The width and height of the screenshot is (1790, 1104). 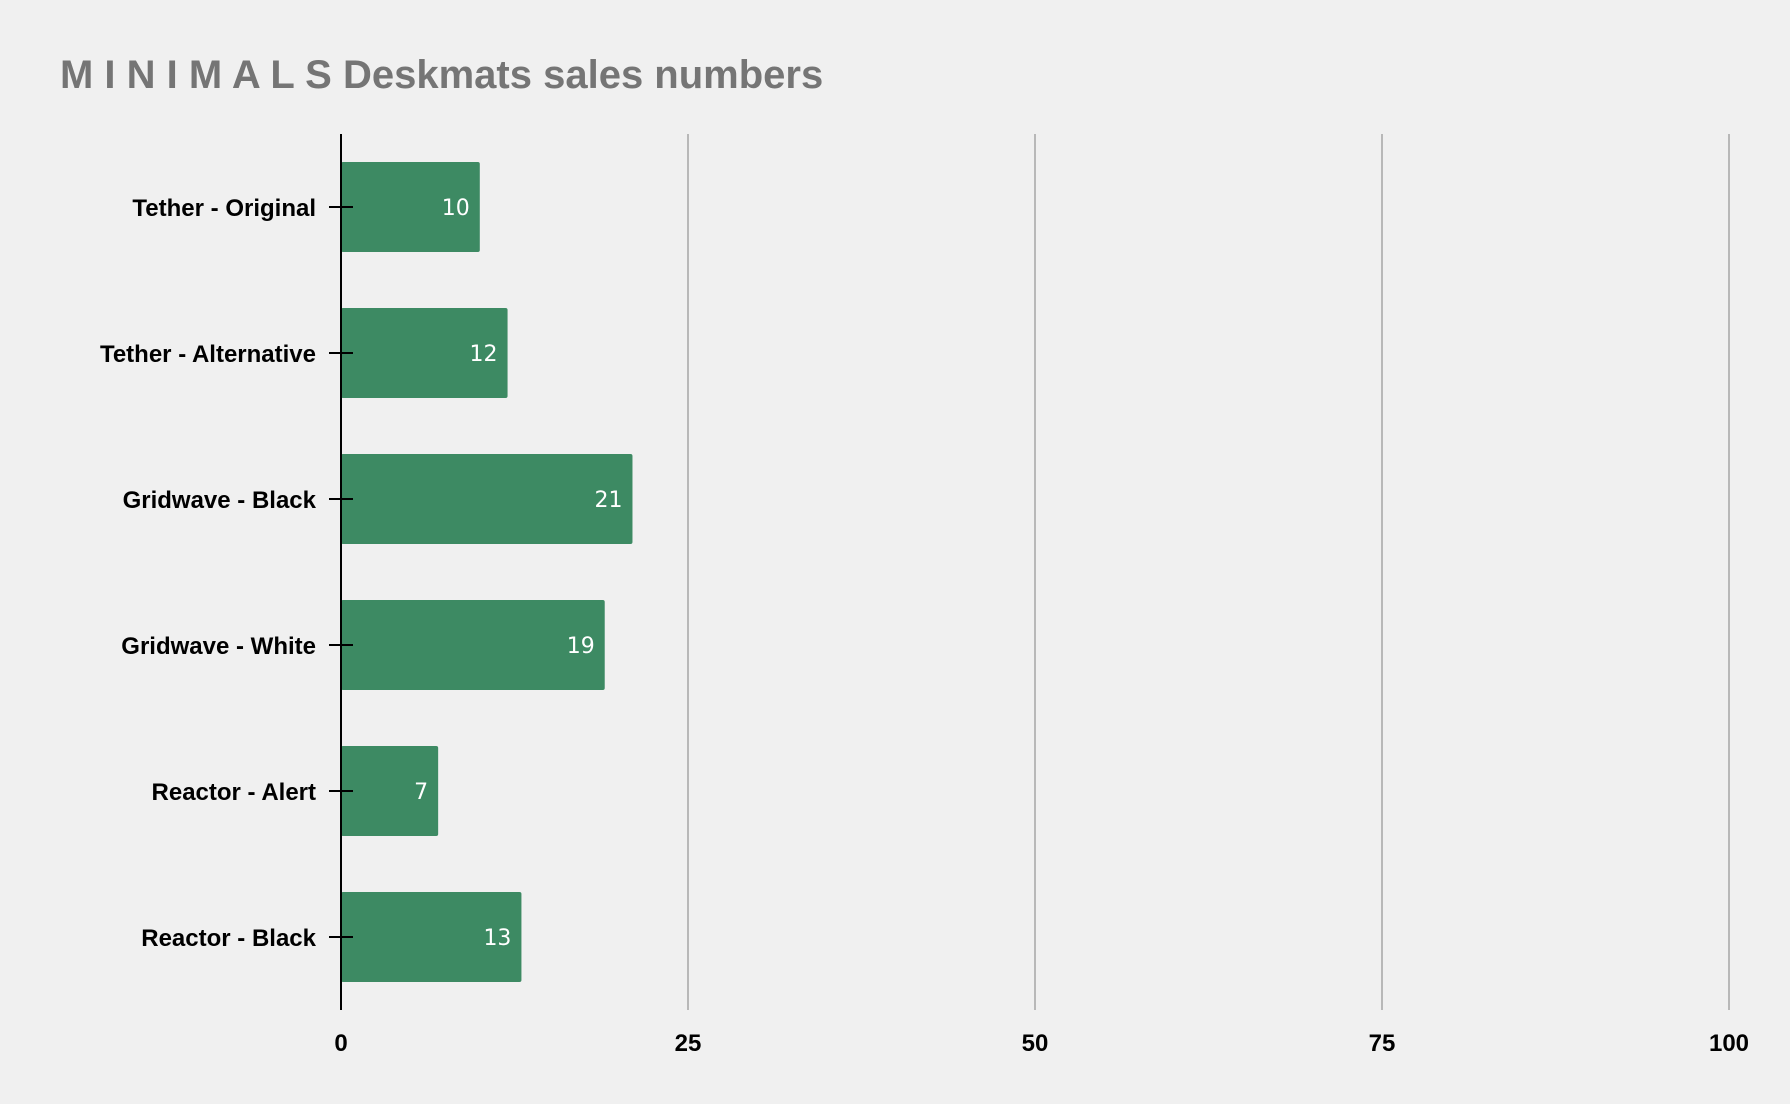 I want to click on x-tick-label-0: 0, so click(x=340, y=1043).